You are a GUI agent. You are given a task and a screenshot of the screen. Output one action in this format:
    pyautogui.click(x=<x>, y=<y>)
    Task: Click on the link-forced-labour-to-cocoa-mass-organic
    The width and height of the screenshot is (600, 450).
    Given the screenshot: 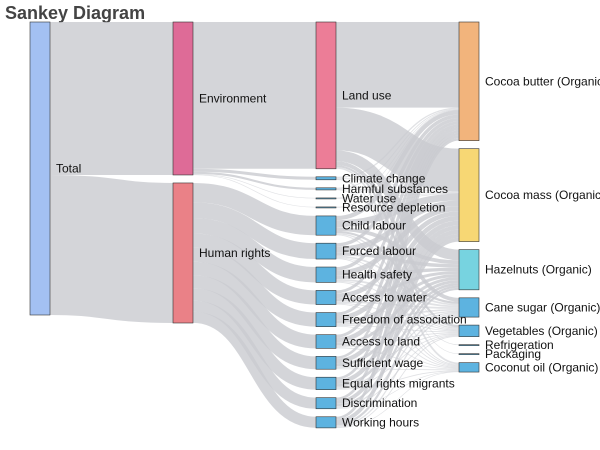 What is the action you would take?
    pyautogui.click(x=397, y=226)
    